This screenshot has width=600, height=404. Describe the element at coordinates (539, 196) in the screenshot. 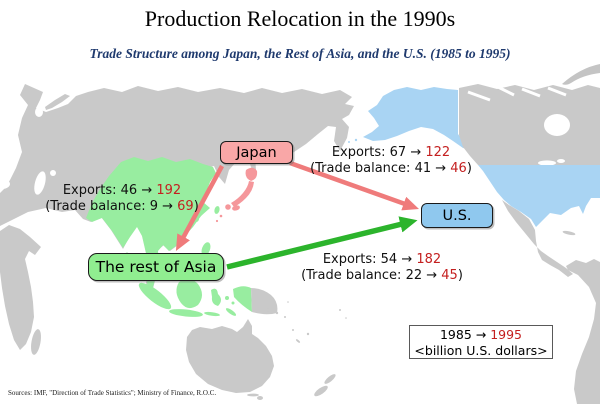

I see `landmass-us-blue` at that location.